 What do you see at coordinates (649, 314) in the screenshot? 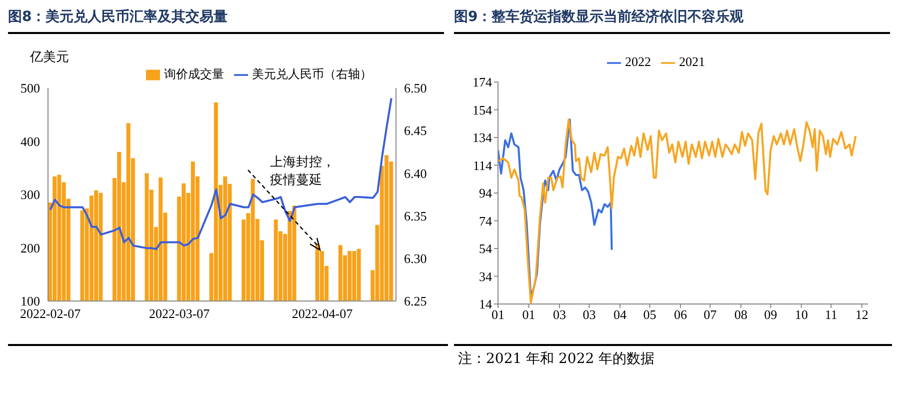
I see `x-tick-label: 05` at bounding box center [649, 314].